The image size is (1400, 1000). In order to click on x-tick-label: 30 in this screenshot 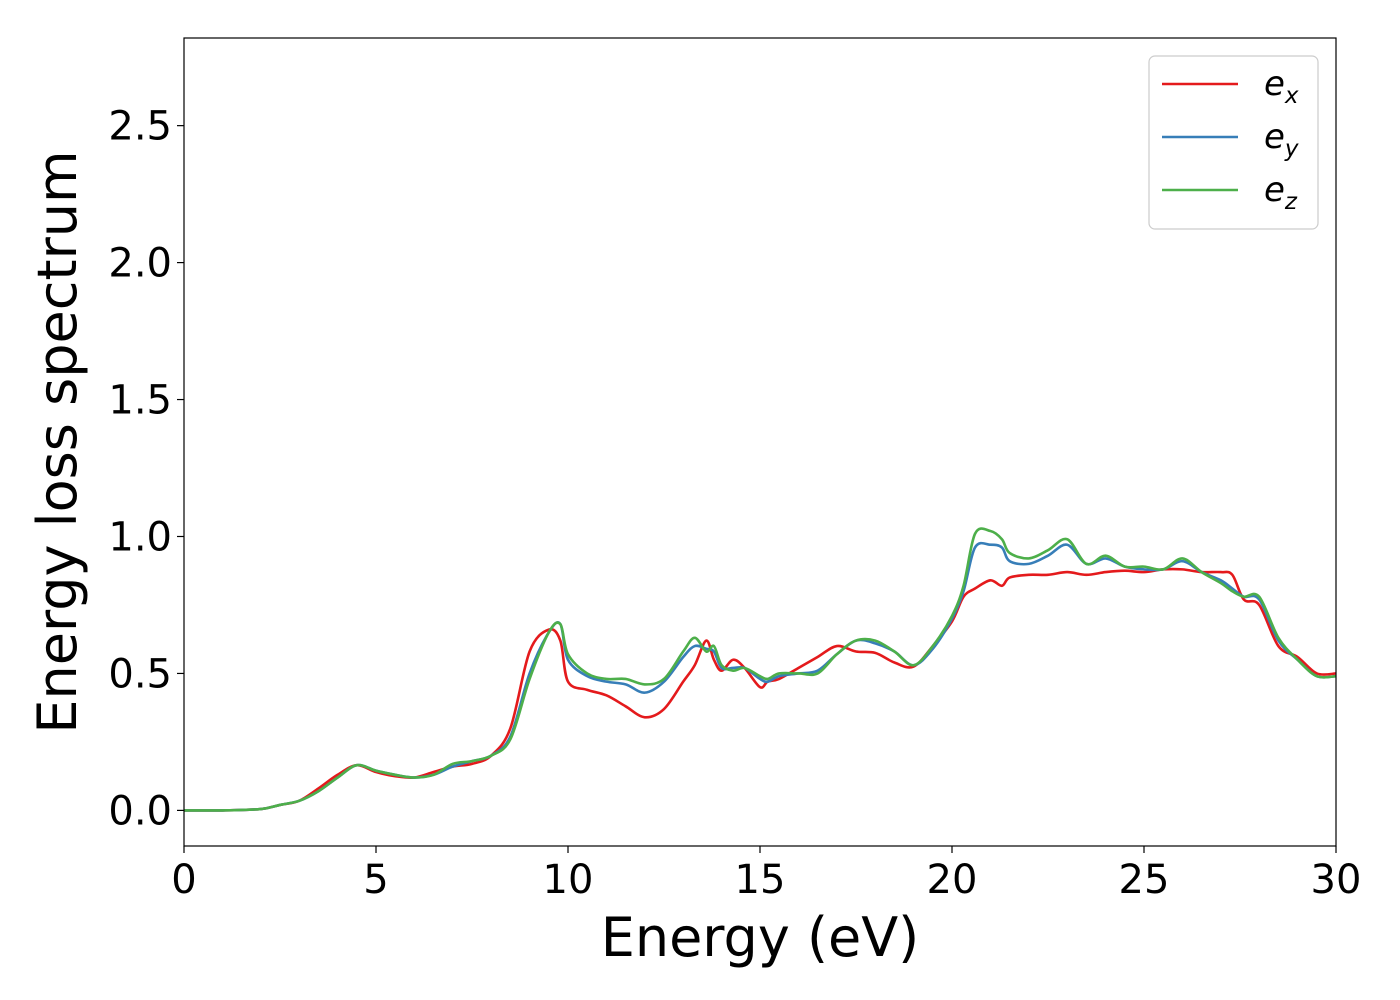, I will do `click(1336, 880)`.